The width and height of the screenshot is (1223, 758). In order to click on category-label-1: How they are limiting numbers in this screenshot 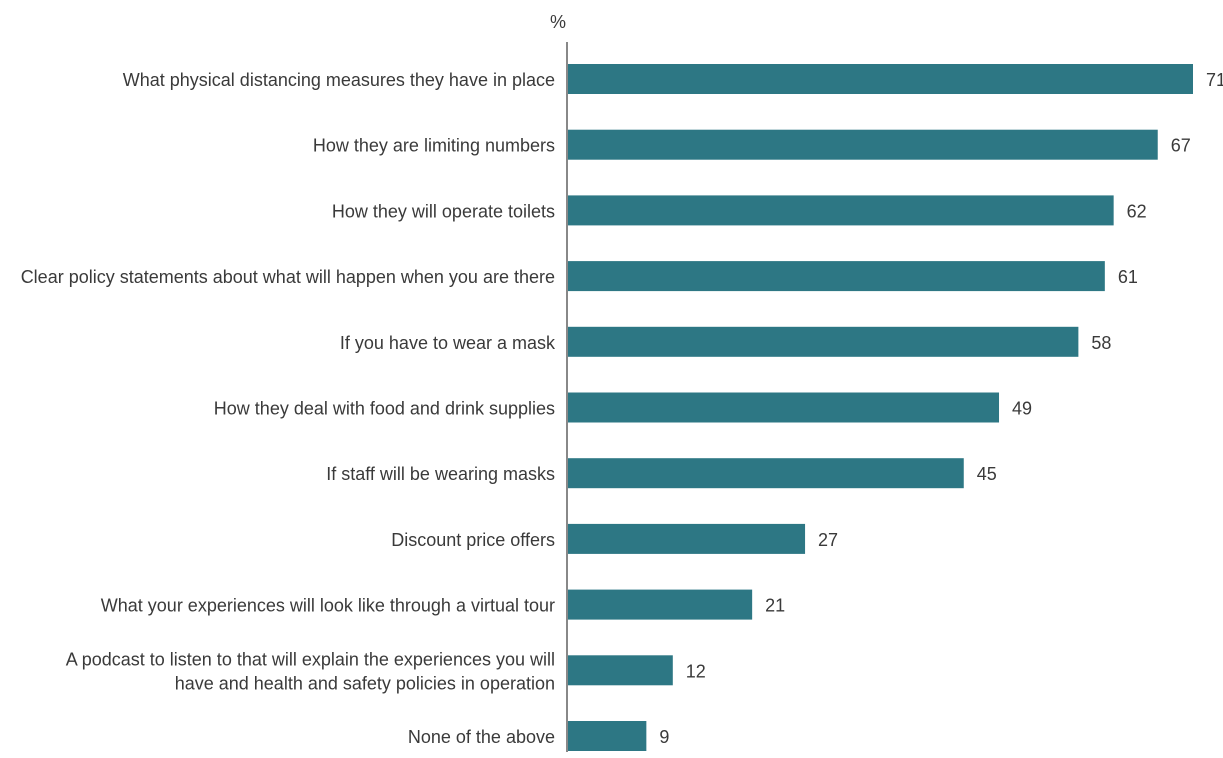, I will do `click(434, 146)`.